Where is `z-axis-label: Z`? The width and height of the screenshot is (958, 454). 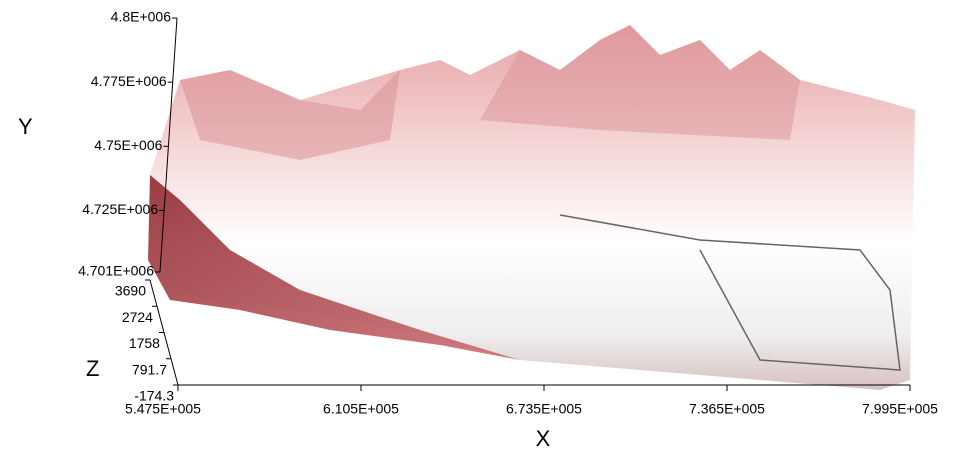 z-axis-label: Z is located at coordinates (92, 368).